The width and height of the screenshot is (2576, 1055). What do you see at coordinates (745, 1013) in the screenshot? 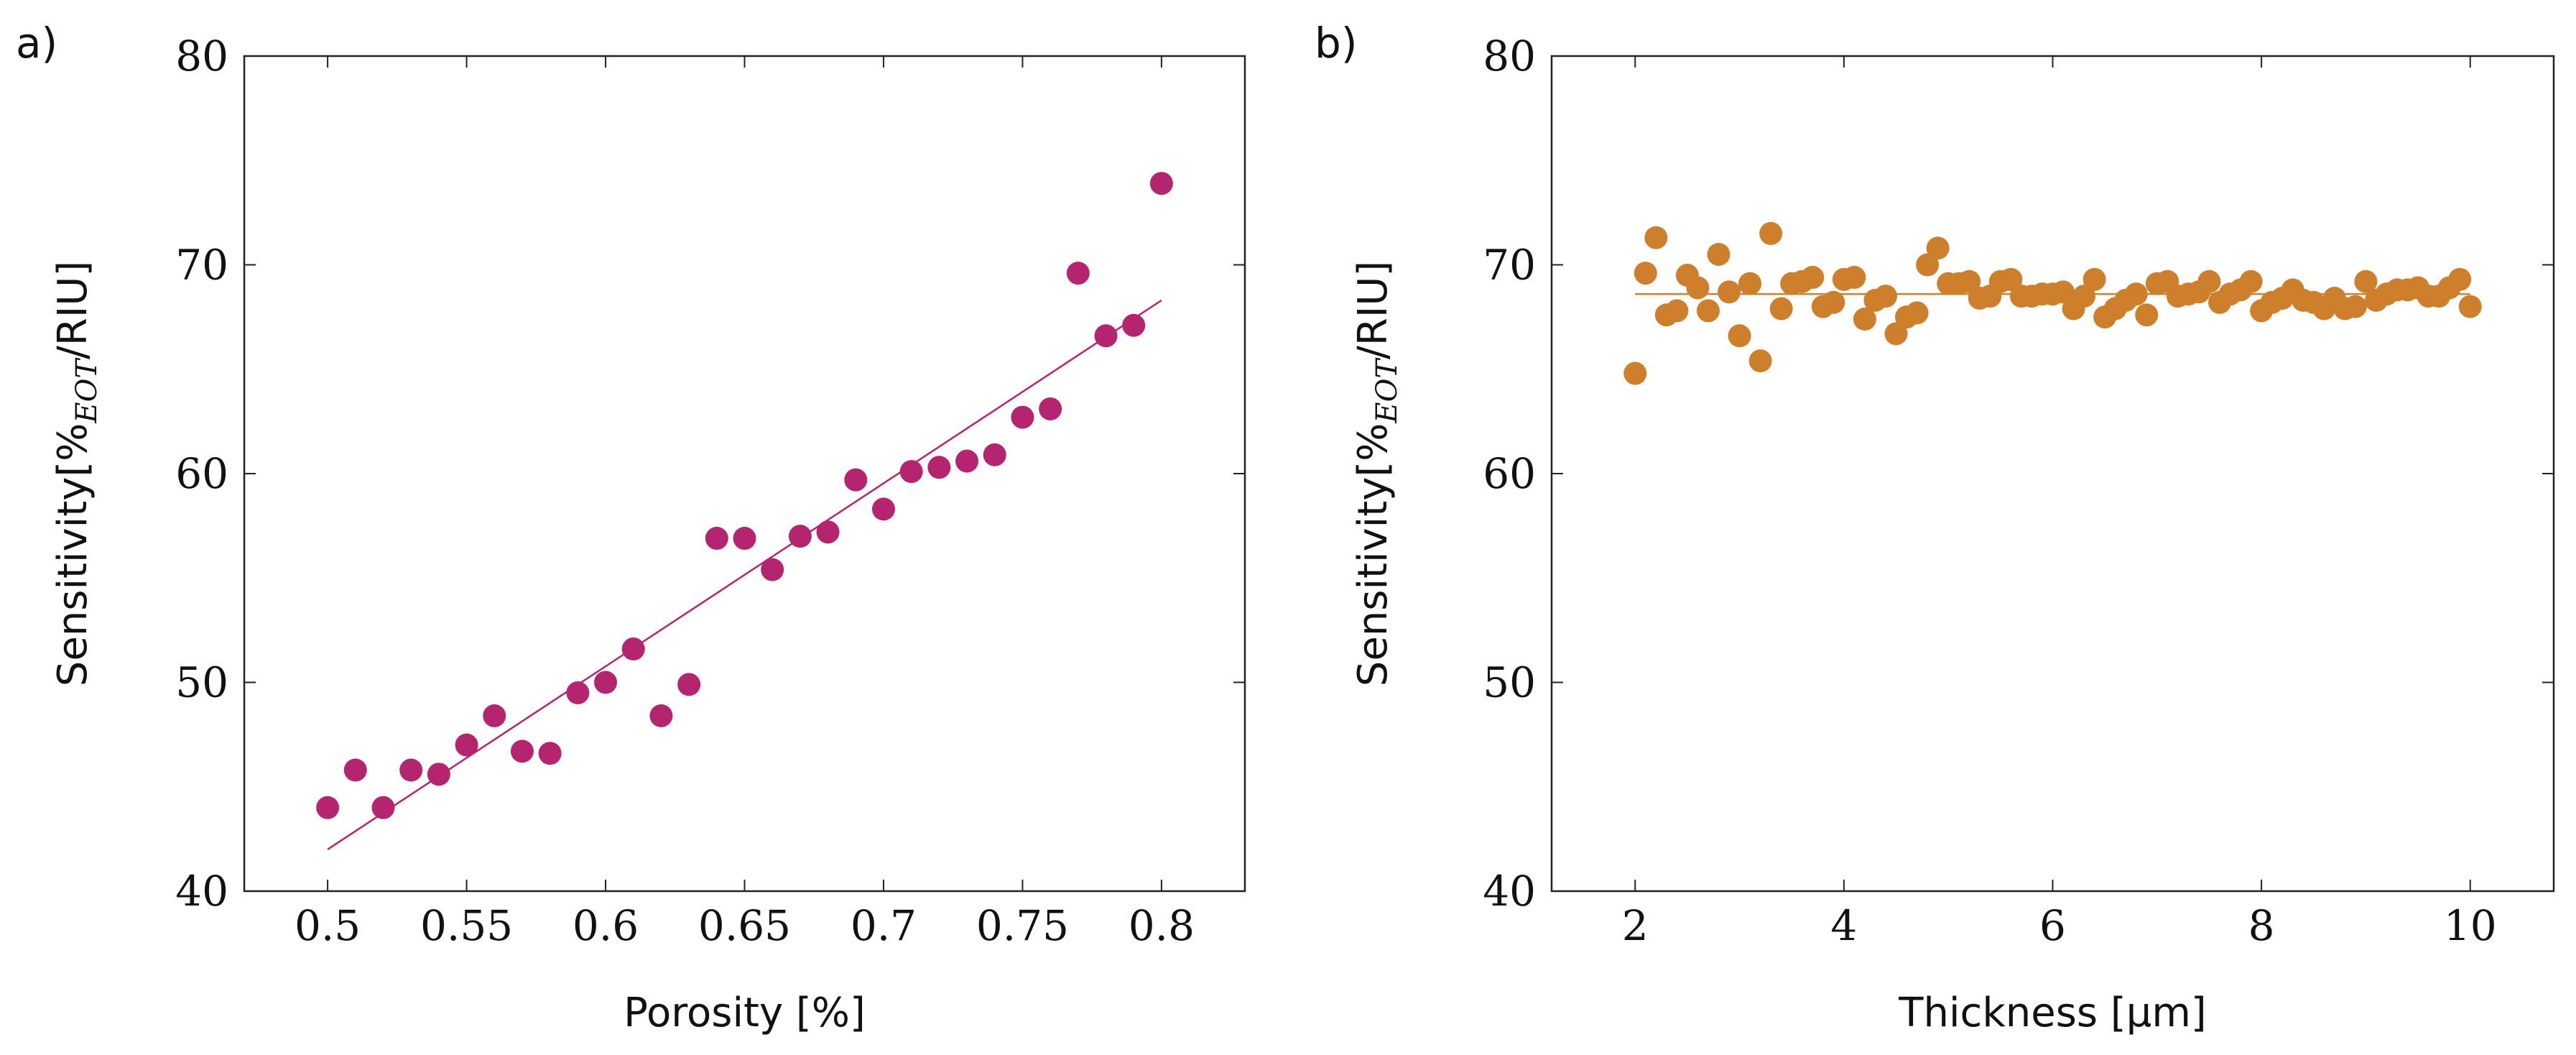
I see `x-axis-label: Porosity [%]` at bounding box center [745, 1013].